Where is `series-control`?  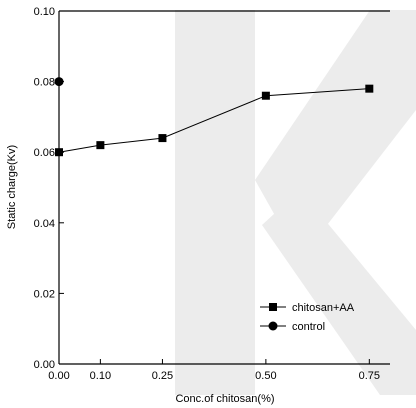 series-control is located at coordinates (59, 82).